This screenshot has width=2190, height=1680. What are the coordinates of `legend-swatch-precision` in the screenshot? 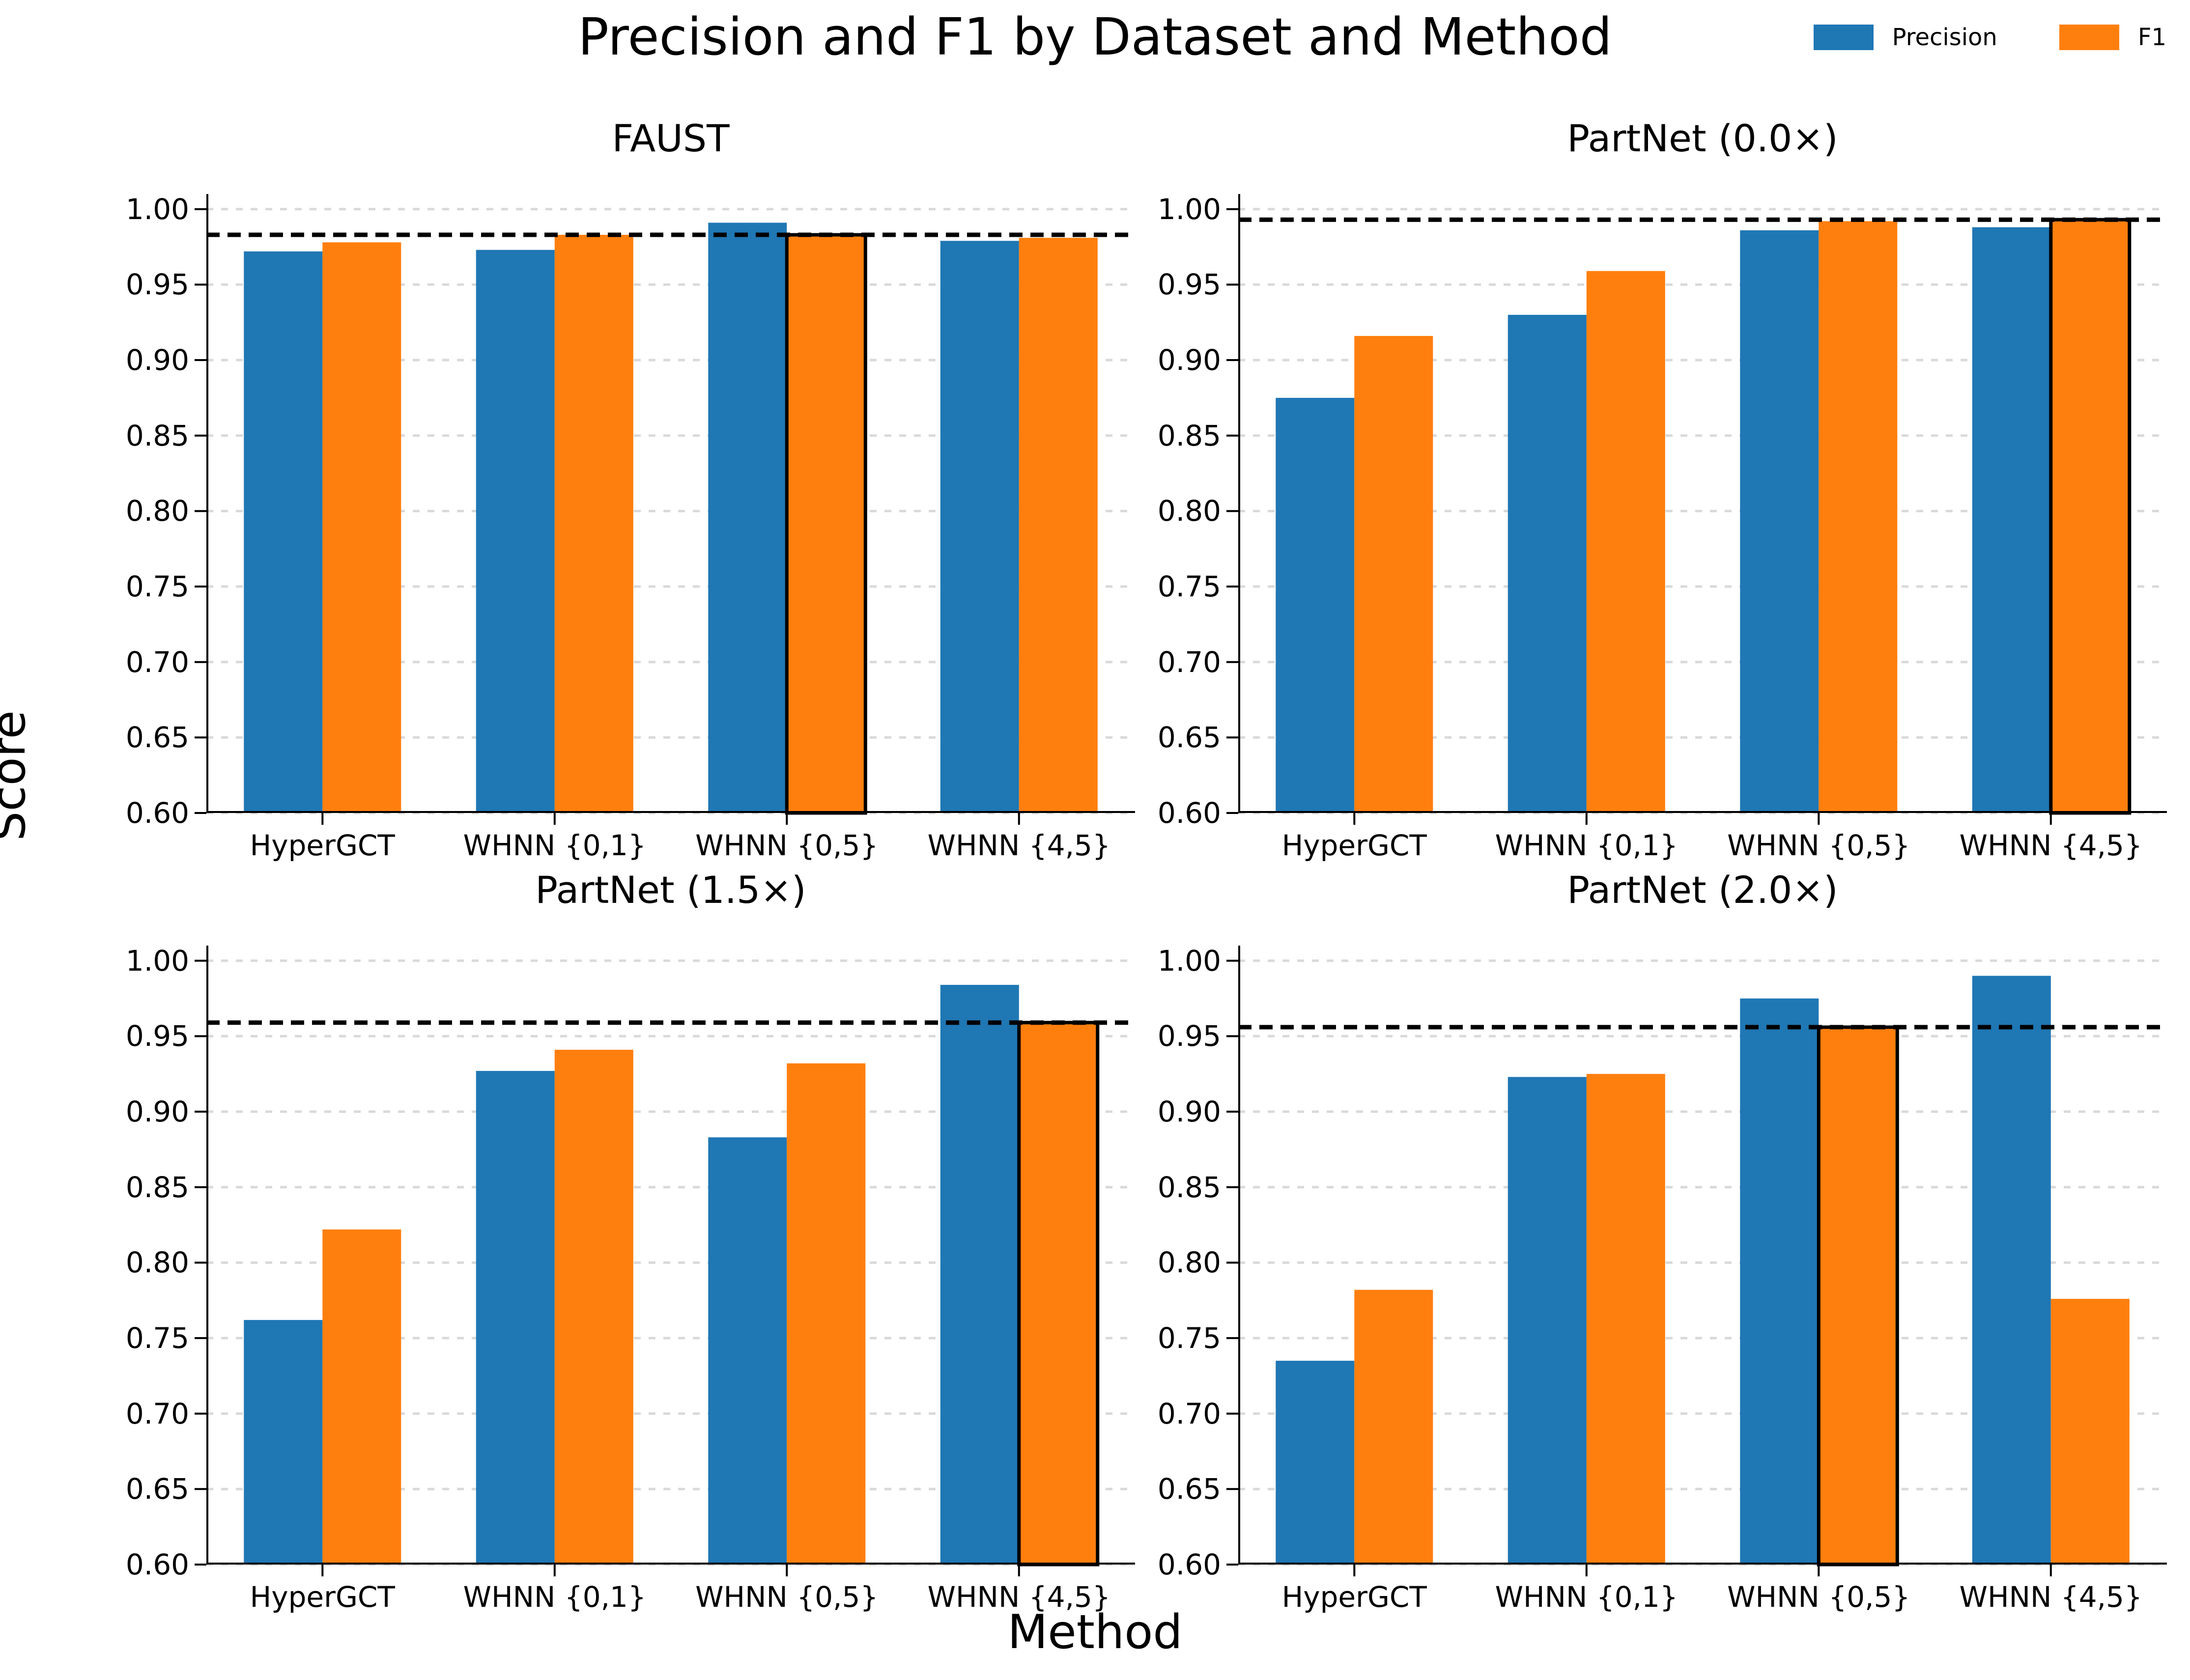 It's located at (1843, 37).